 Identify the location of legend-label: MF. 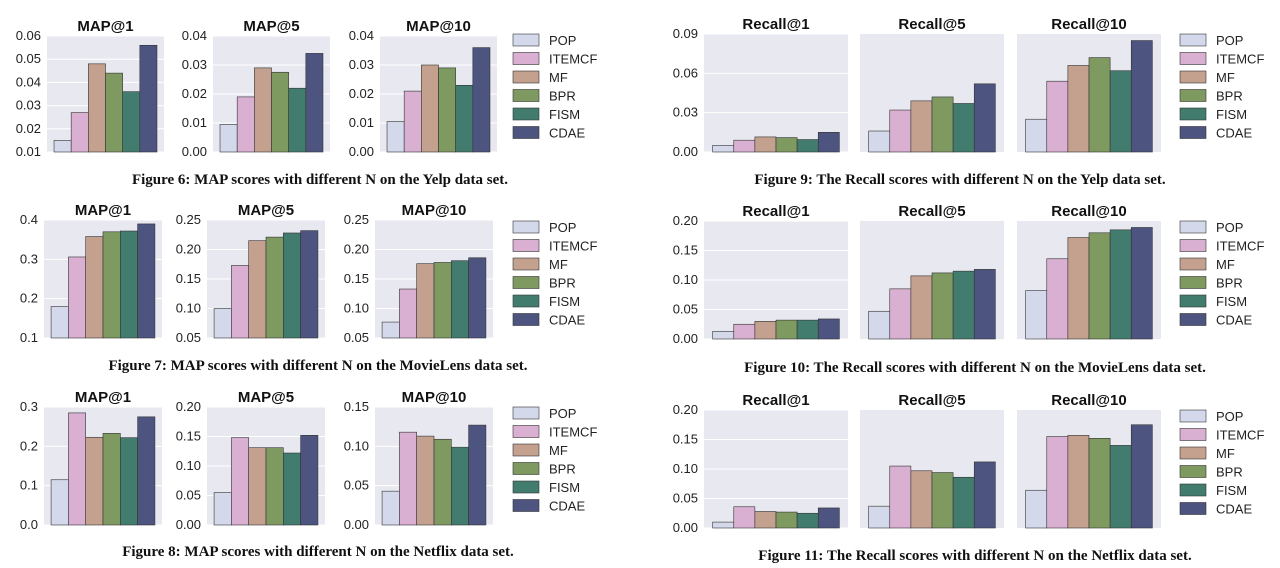
(1225, 77).